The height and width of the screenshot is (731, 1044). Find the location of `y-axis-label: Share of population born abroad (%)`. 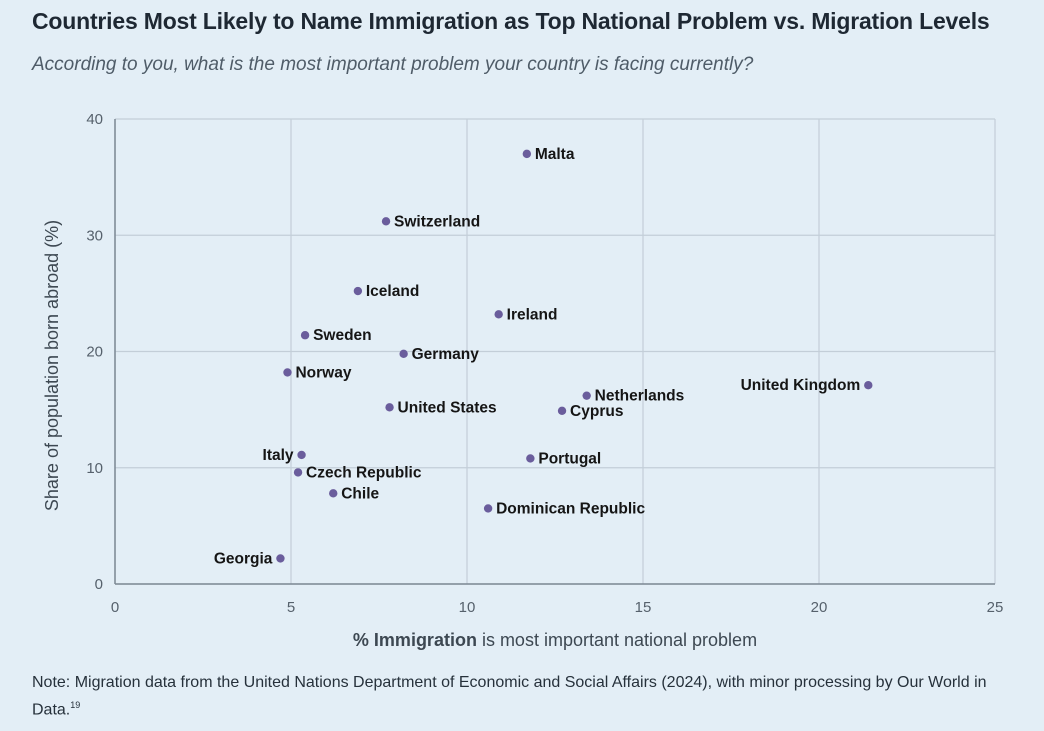

y-axis-label: Share of population born abroad (%) is located at coordinates (52, 365).